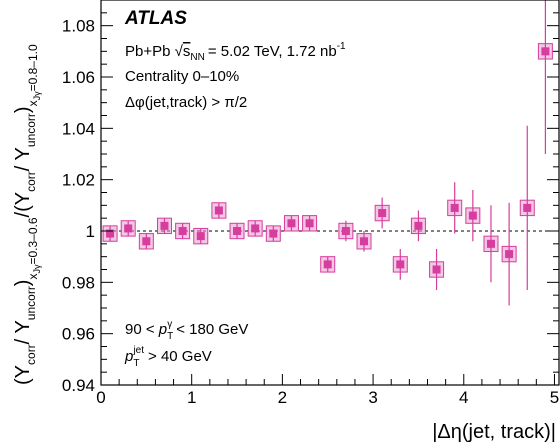  Describe the element at coordinates (78, 180) in the screenshot. I see `y-tick-label: 1.02` at that location.